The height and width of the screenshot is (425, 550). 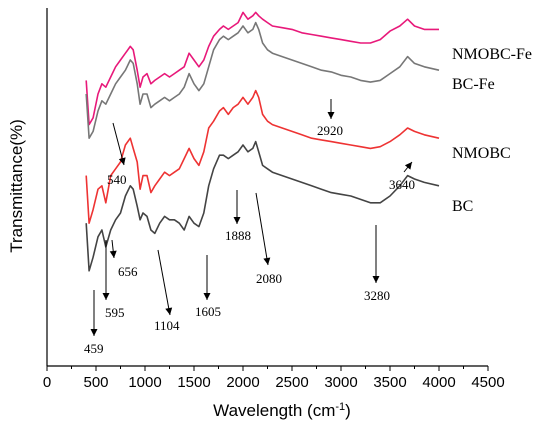 I want to click on x-axis-title-end: ), so click(x=348, y=410).